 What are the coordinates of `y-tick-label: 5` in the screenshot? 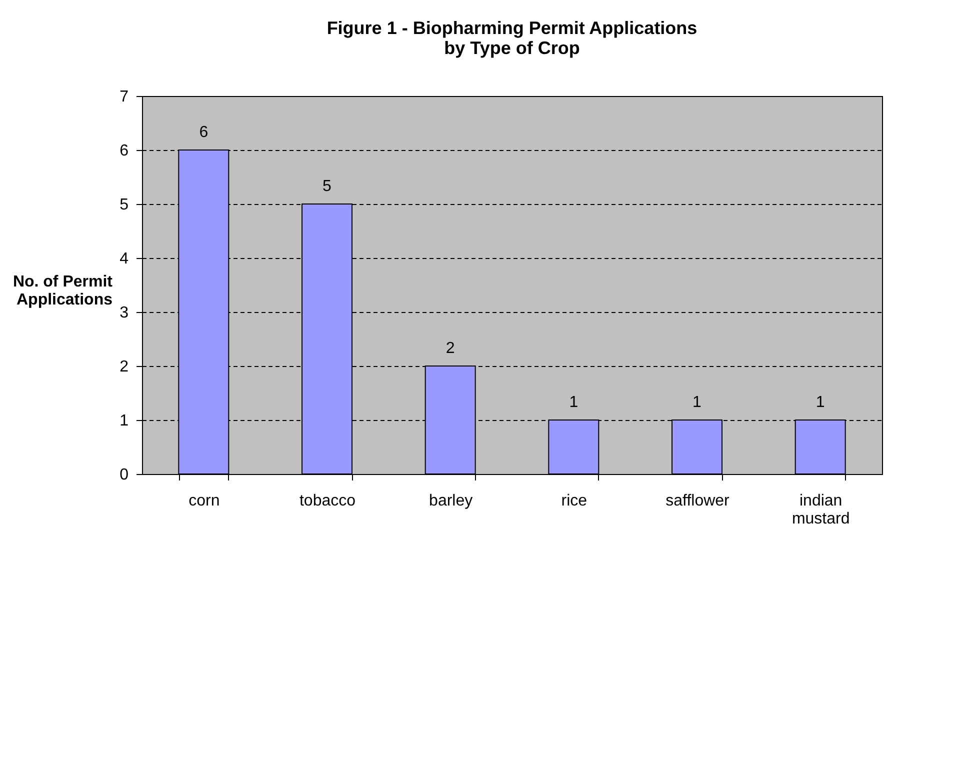 It's located at (124, 205).